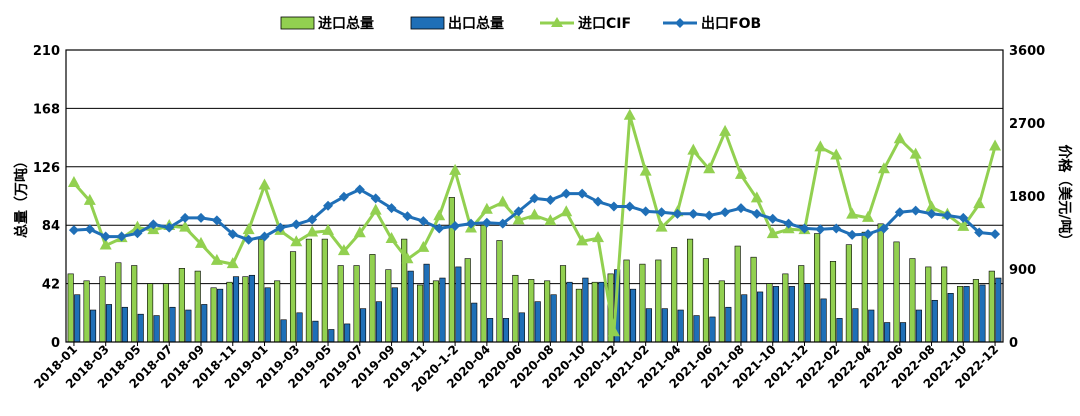 The width and height of the screenshot is (1080, 416). What do you see at coordinates (731, 23) in the screenshot?
I see `legend-label-export-fob: 出口FOB` at bounding box center [731, 23].